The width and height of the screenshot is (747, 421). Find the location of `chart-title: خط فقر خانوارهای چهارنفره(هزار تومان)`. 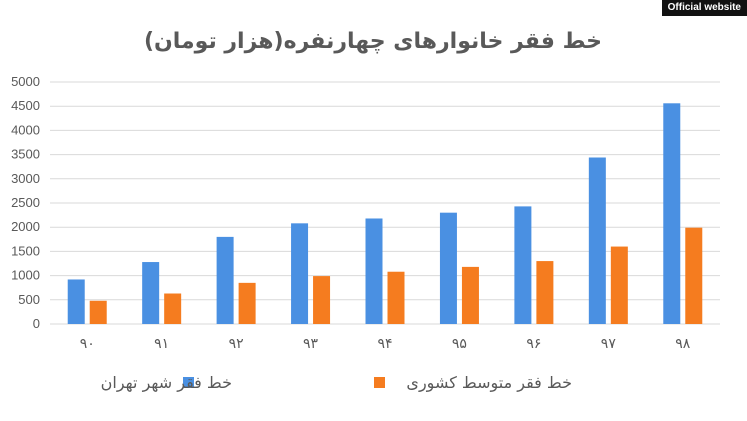

chart-title: خط فقر خانوارهای چهارنفره(هزار تومان) is located at coordinates (373, 41).